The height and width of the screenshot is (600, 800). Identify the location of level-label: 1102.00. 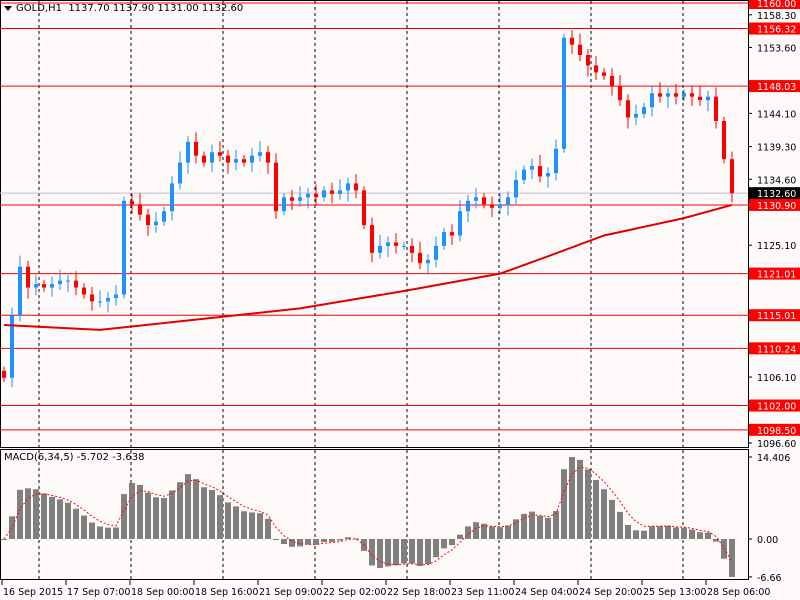
(776, 407).